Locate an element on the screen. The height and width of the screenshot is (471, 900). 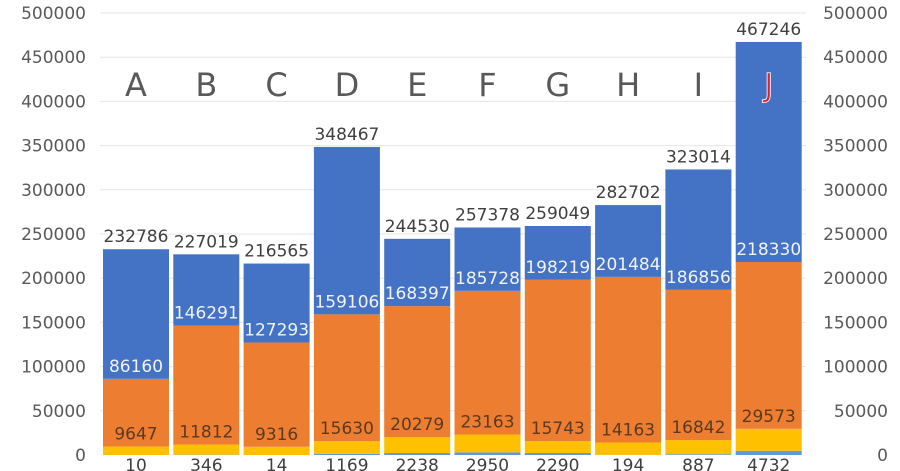
data-label: 216565 is located at coordinates (276, 252).